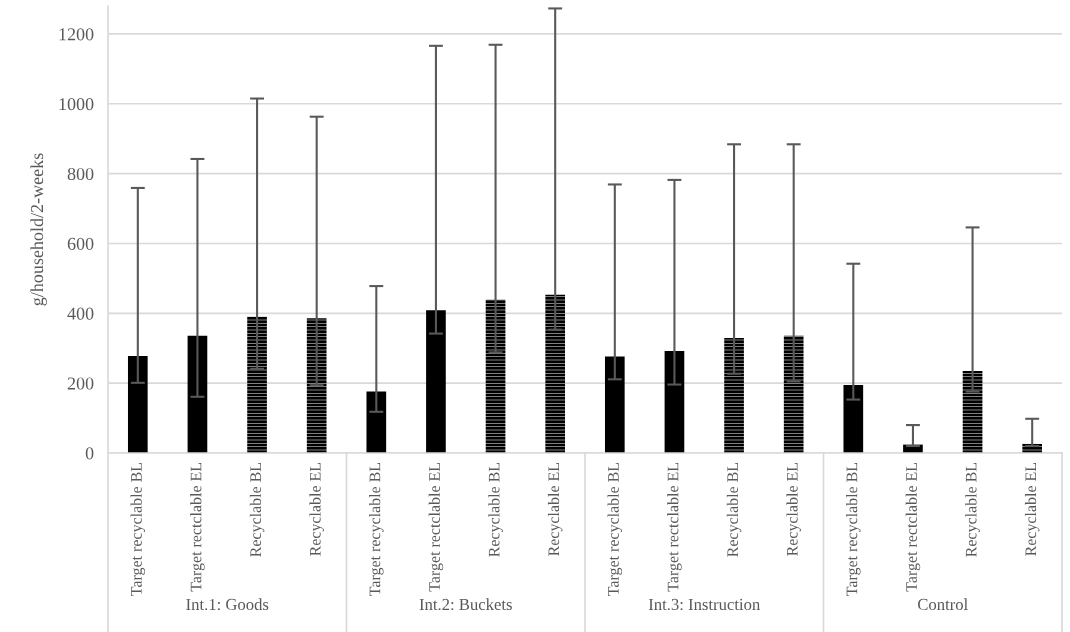 The image size is (1070, 632). Describe the element at coordinates (80, 313) in the screenshot. I see `y-tick-label: 400` at that location.